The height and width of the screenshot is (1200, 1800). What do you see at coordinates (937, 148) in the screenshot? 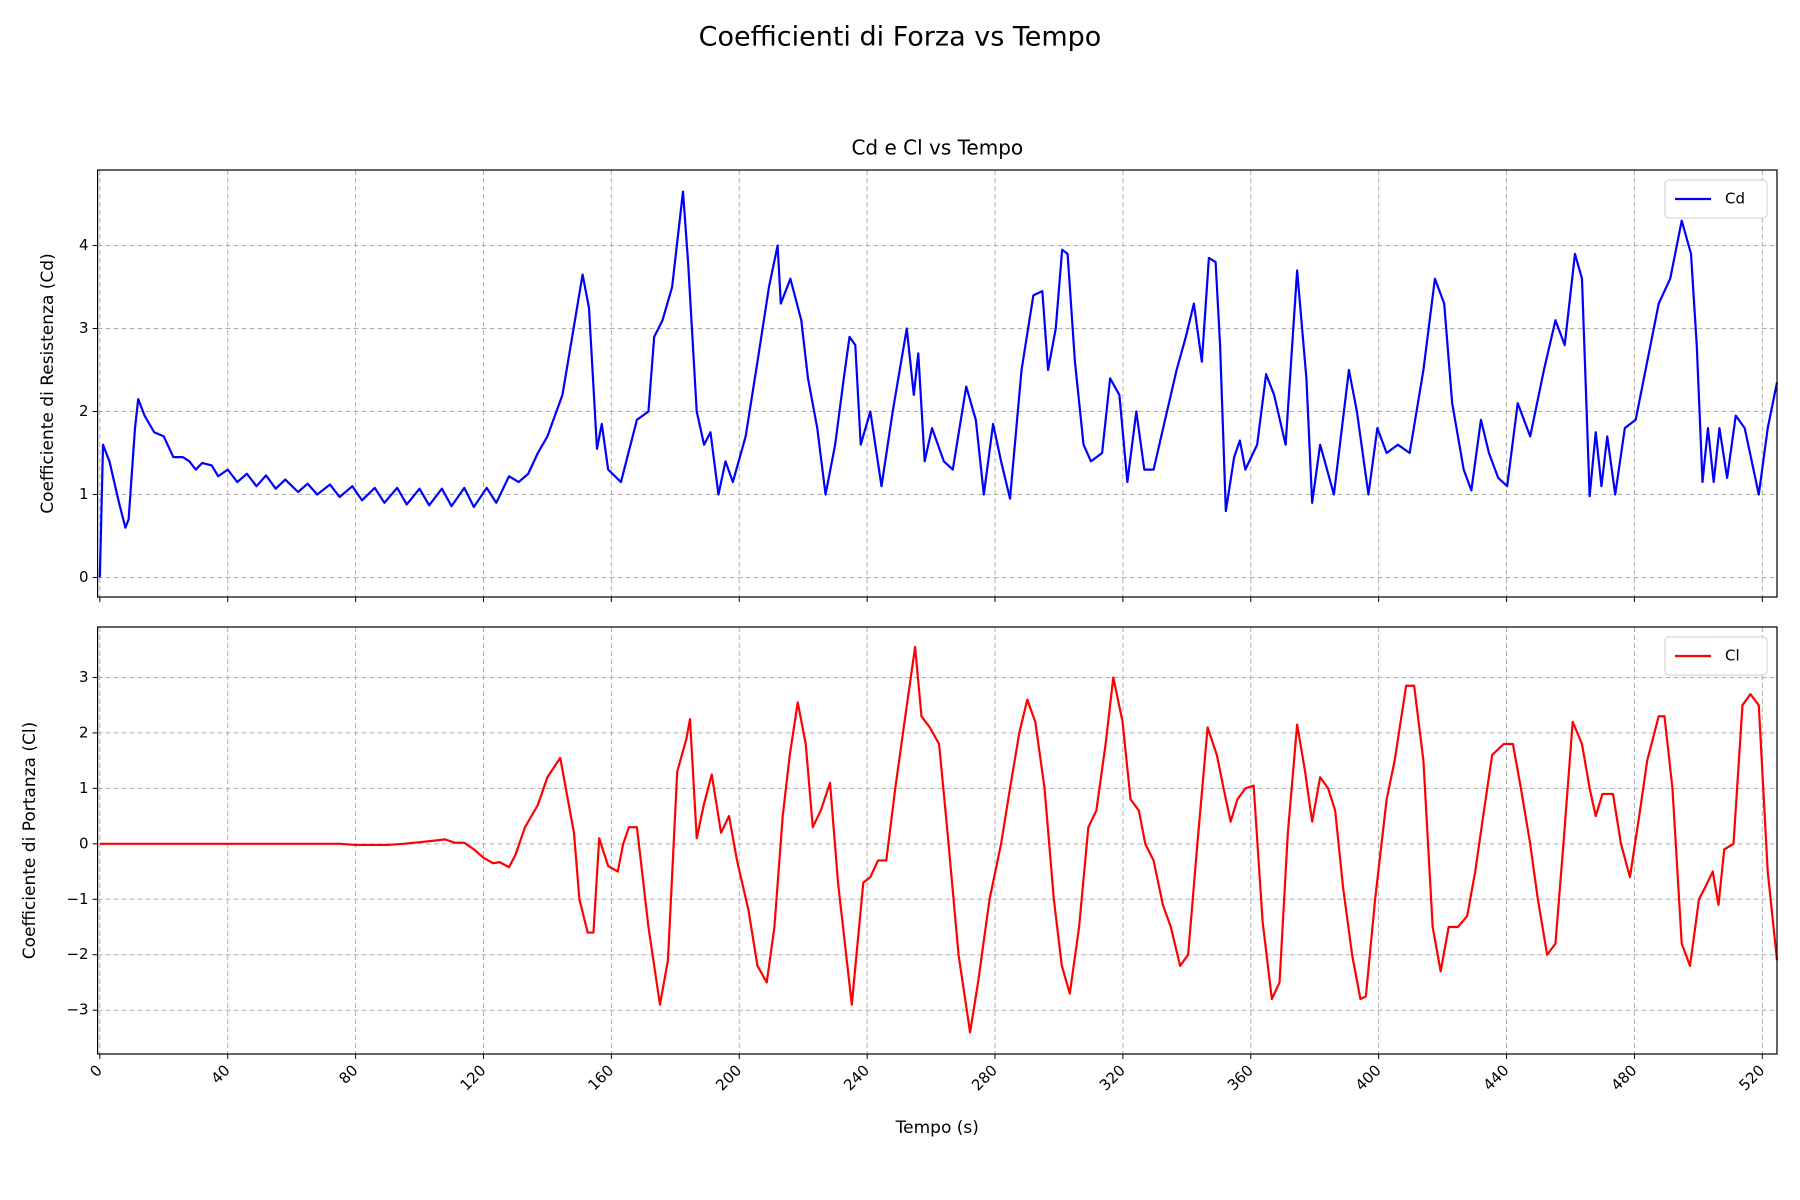
I see `axes-title: Cd e Cl vs Tempo` at bounding box center [937, 148].